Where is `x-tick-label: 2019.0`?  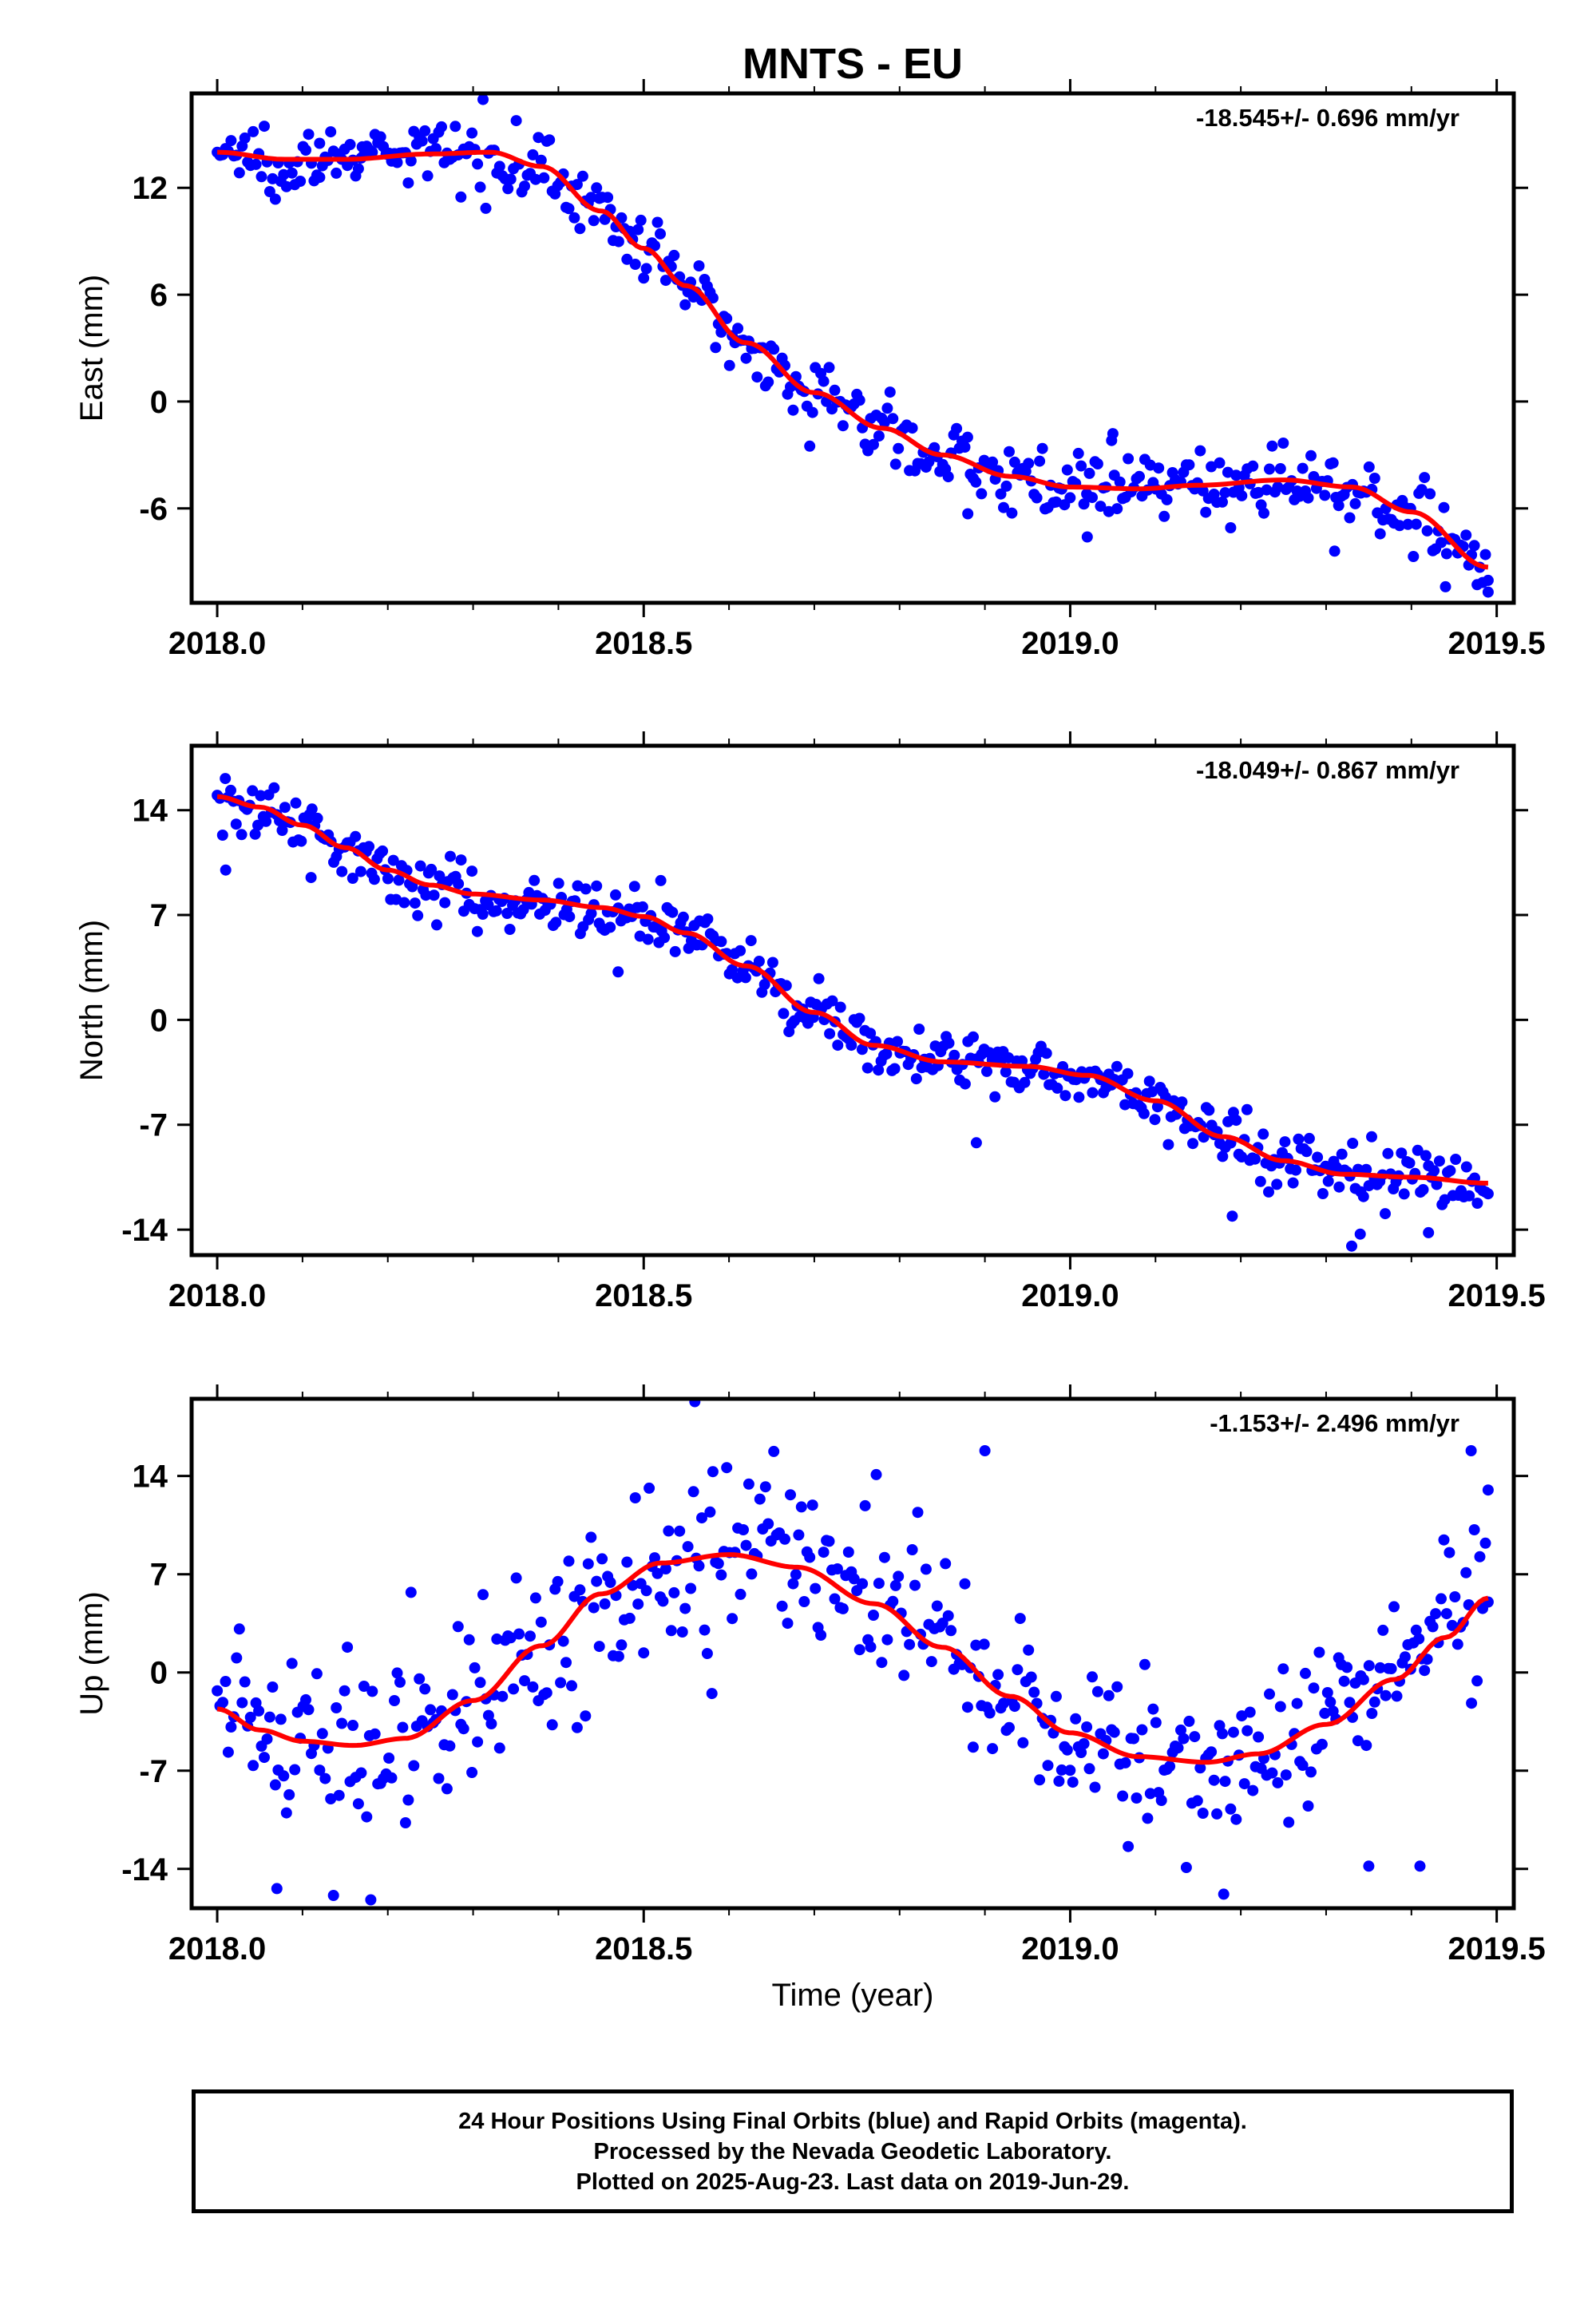 x-tick-label: 2019.0 is located at coordinates (1070, 643).